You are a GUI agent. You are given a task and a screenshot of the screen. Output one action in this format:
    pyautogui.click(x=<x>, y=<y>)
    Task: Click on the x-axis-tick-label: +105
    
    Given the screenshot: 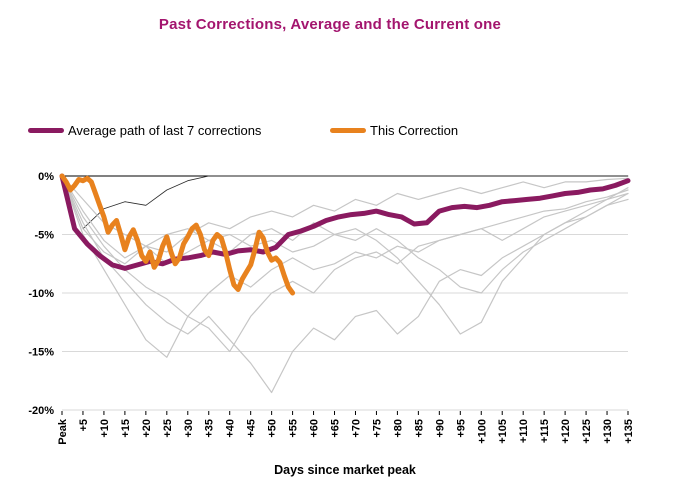 What is the action you would take?
    pyautogui.click(x=503, y=431)
    